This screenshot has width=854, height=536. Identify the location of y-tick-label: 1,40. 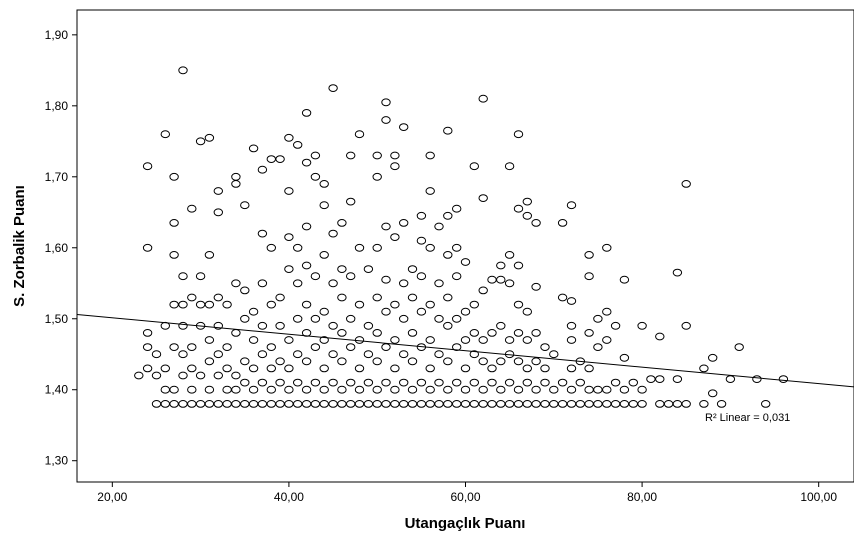
(57, 390).